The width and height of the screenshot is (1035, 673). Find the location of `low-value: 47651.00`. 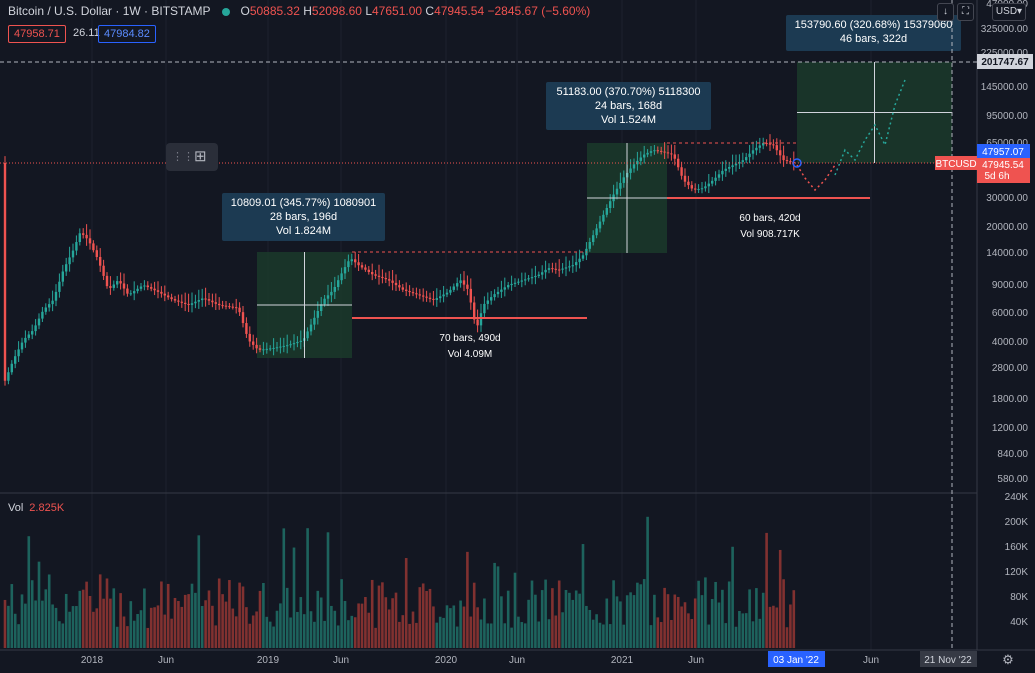

low-value: 47651.00 is located at coordinates (397, 11).